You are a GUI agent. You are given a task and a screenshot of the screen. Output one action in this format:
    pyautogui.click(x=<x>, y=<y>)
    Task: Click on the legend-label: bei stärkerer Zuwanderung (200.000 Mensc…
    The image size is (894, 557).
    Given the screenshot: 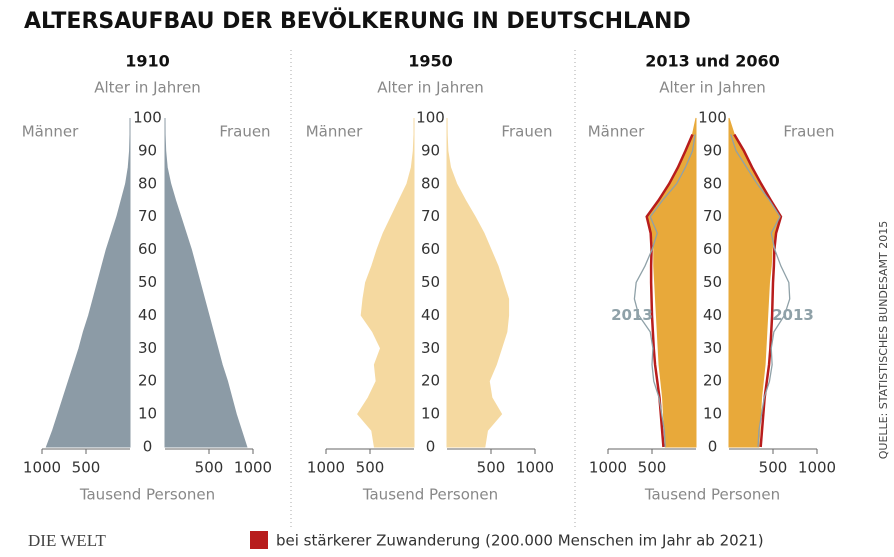 What is the action you would take?
    pyautogui.click(x=520, y=541)
    